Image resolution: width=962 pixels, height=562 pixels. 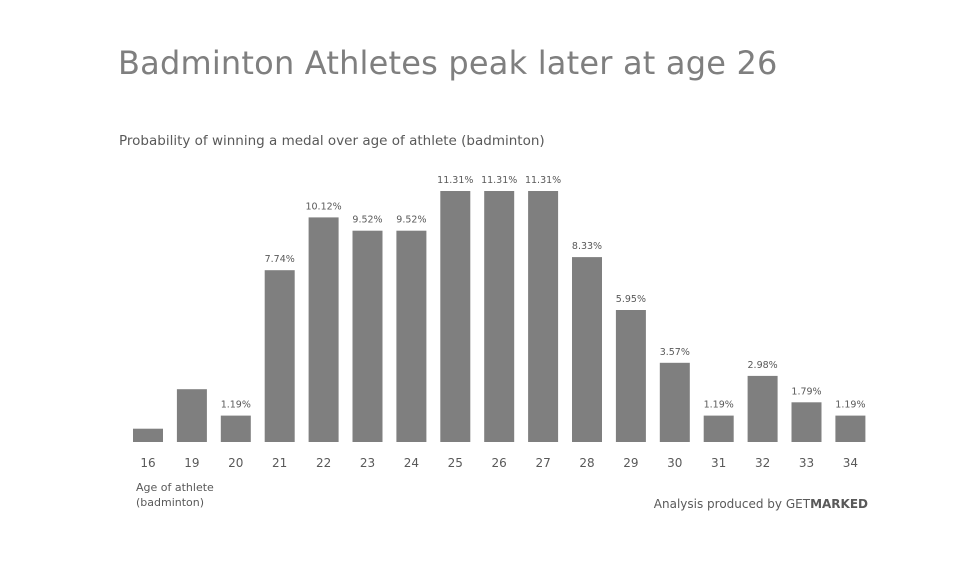 I want to click on x-tick-label-31: 31, so click(x=718, y=463).